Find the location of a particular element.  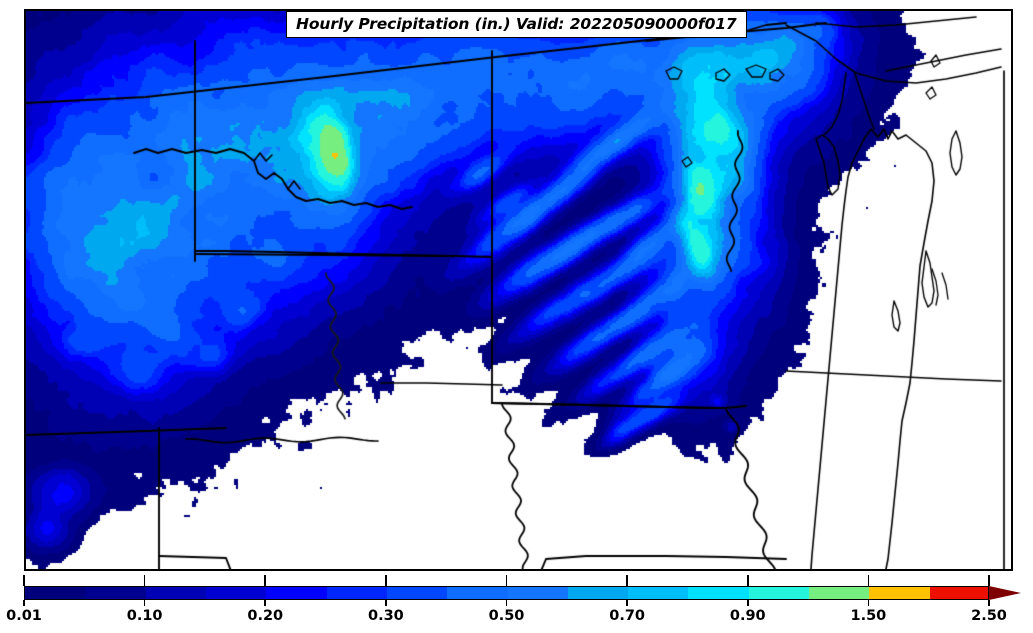

colorbar: 0.01 0.10 0.20 0.30 0.50 0.70 0.90 1.50 2.50 is located at coordinates (516, 604).